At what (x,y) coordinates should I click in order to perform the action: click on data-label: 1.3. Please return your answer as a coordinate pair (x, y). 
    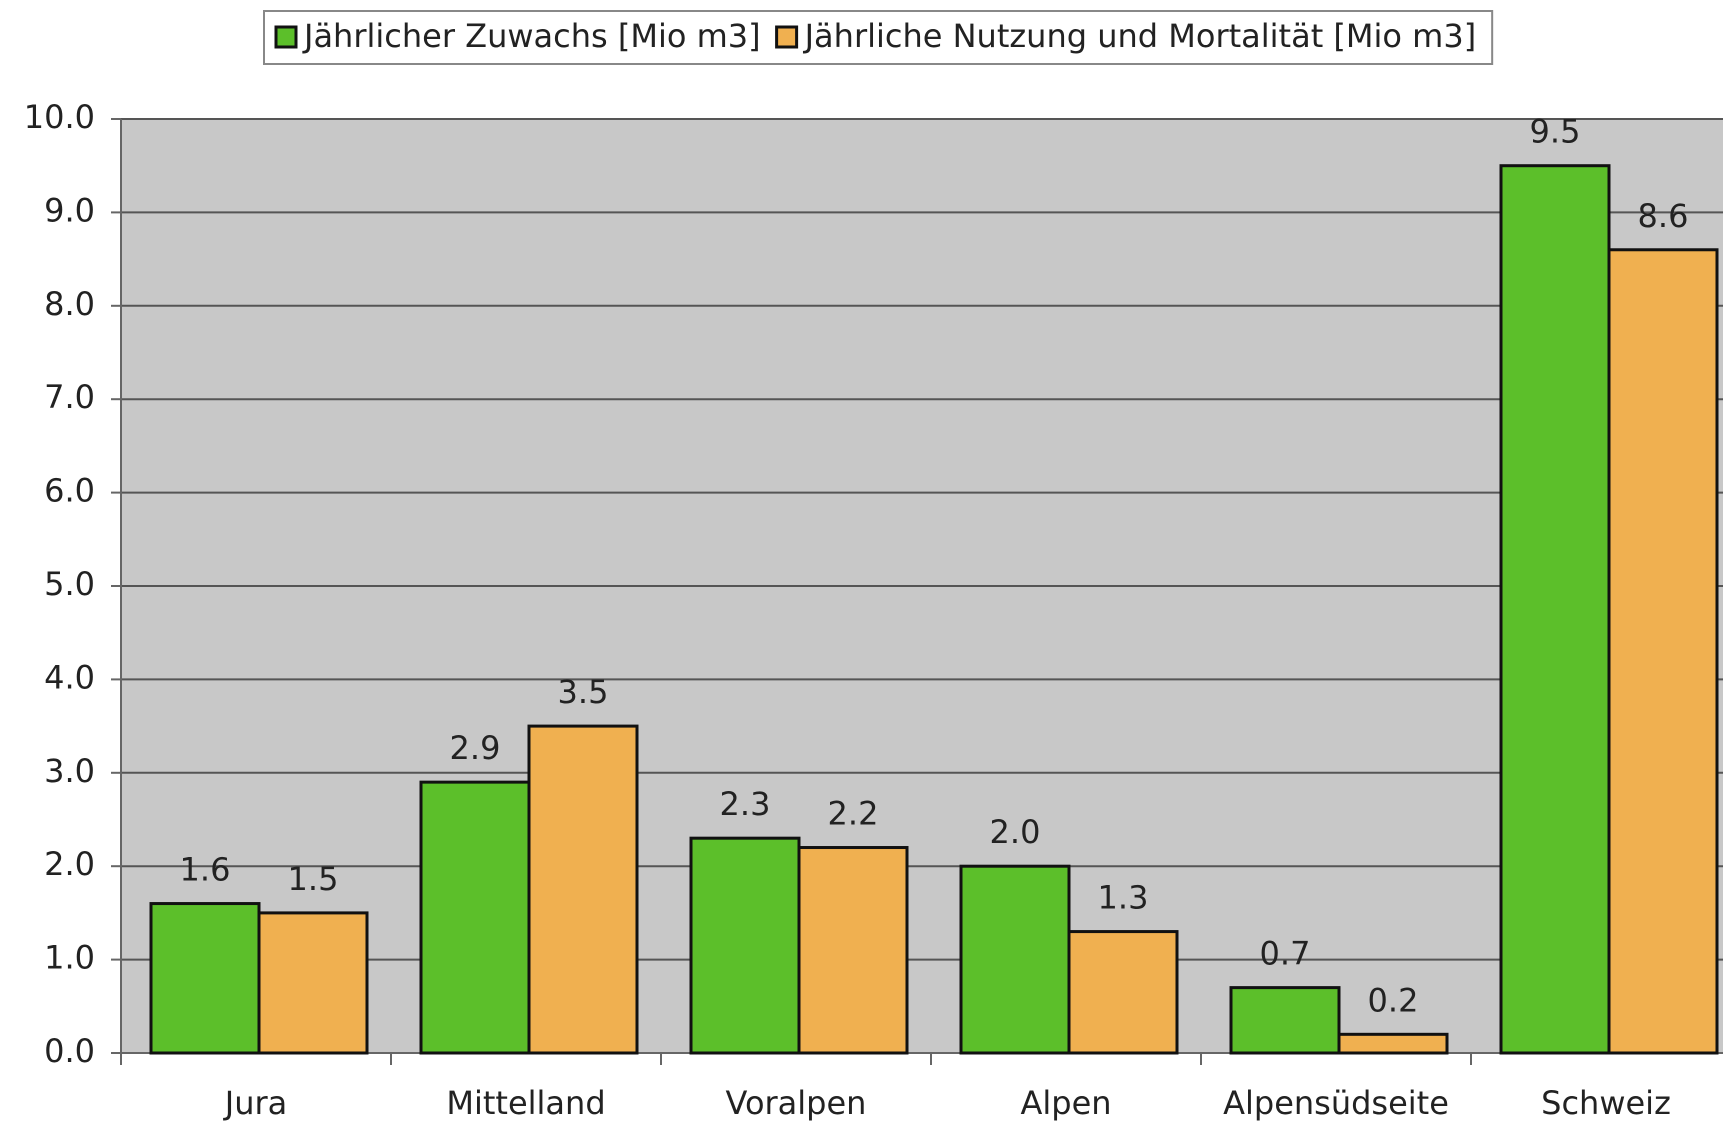
    Looking at the image, I should click on (1123, 898).